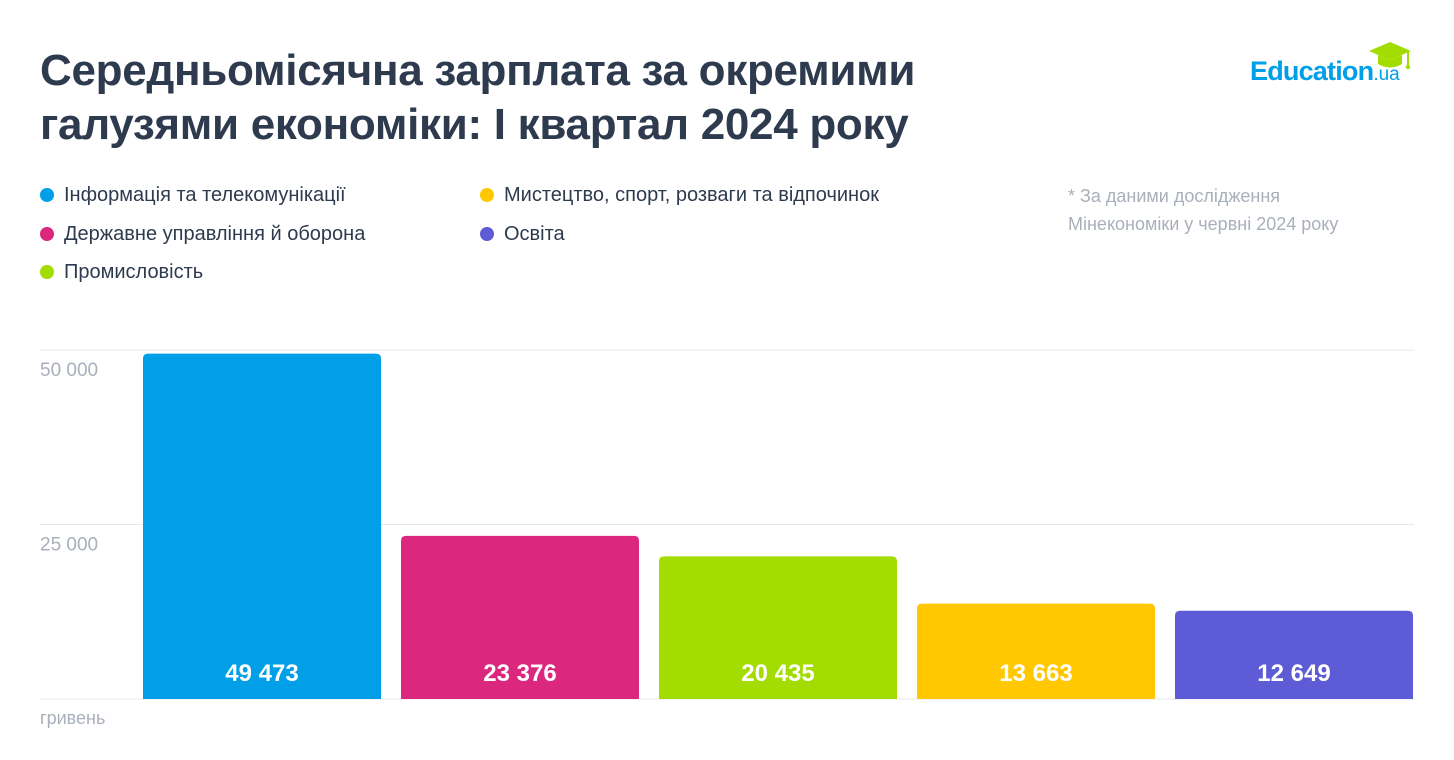 The height and width of the screenshot is (760, 1454). I want to click on bar-value-label: 13 663, so click(1035, 673).